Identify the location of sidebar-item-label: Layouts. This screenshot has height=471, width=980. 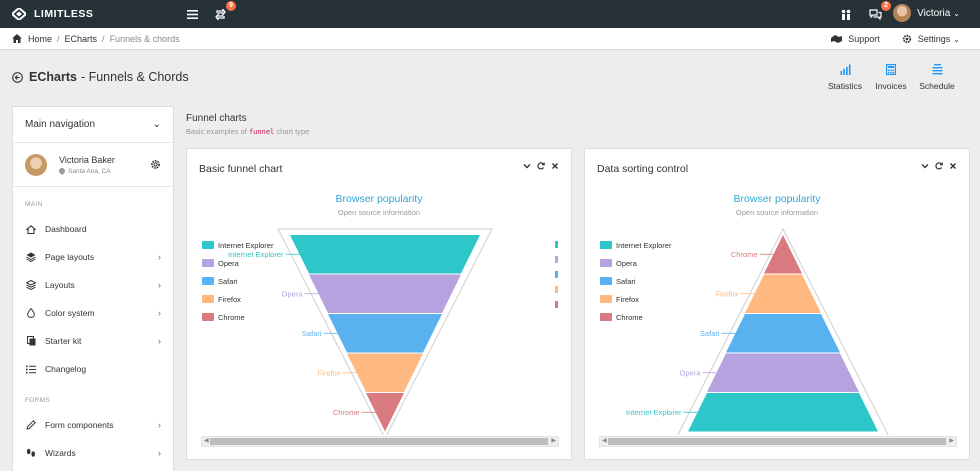
(60, 285).